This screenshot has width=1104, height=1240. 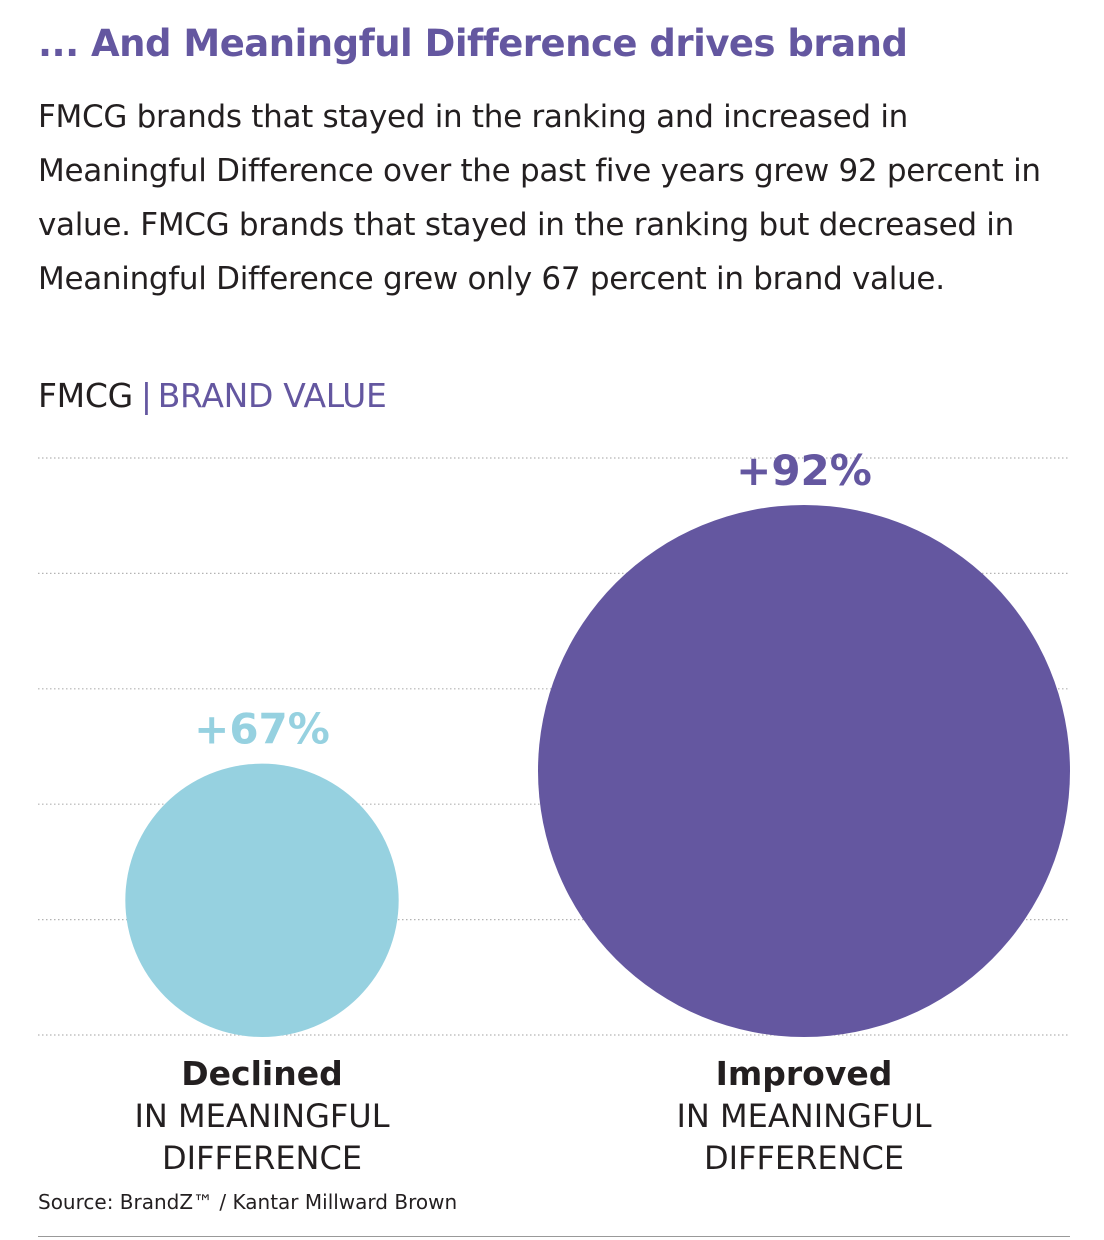 I want to click on category-sublabel-declined: IN MEANINGFUL, so click(x=261, y=1116).